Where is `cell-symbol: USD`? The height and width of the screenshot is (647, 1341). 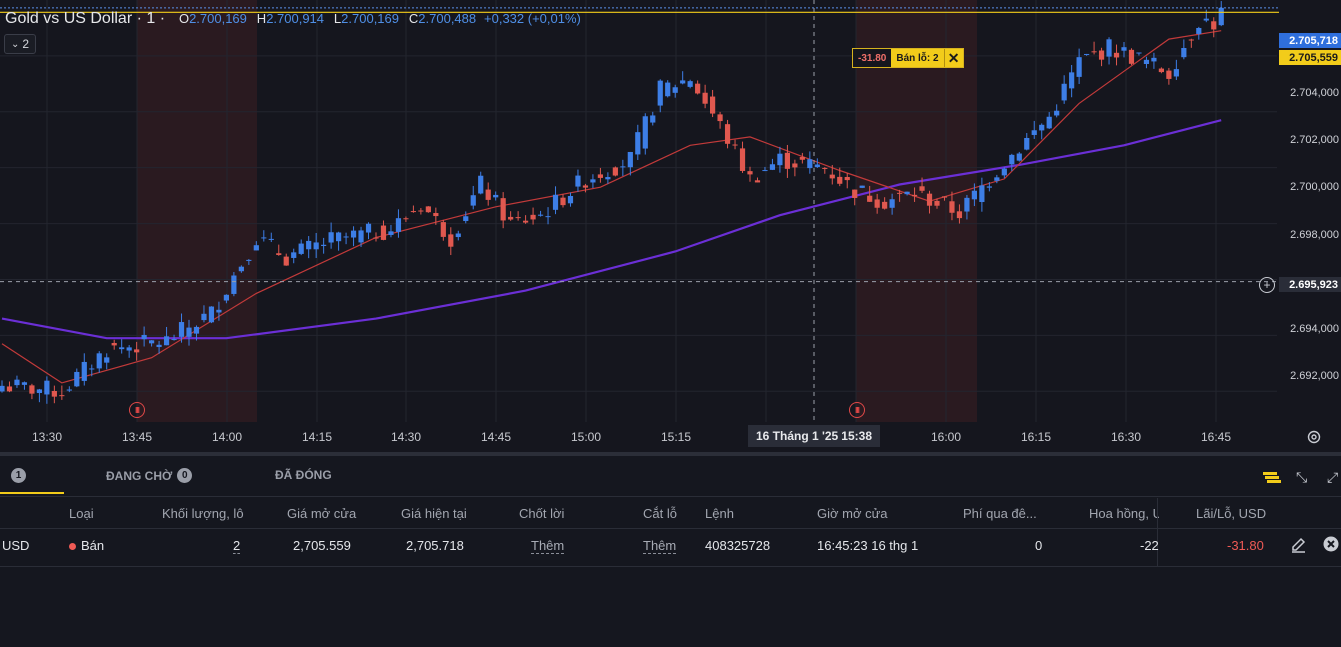
cell-symbol: USD is located at coordinates (16, 545).